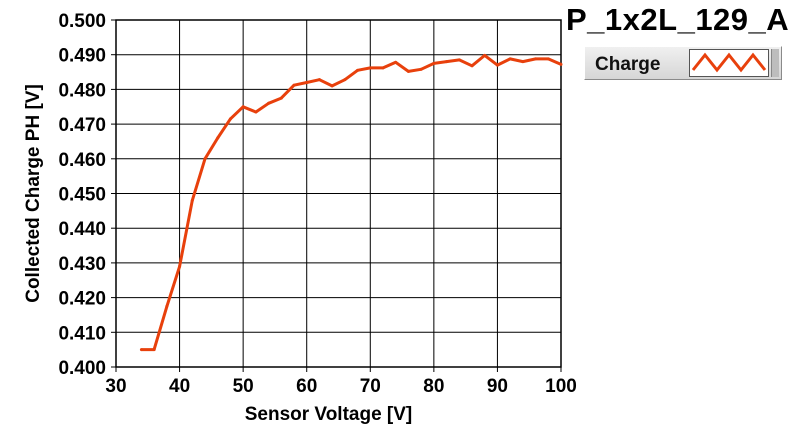 The height and width of the screenshot is (431, 807). What do you see at coordinates (82, 368) in the screenshot?
I see `y-tick-label: 0.400` at bounding box center [82, 368].